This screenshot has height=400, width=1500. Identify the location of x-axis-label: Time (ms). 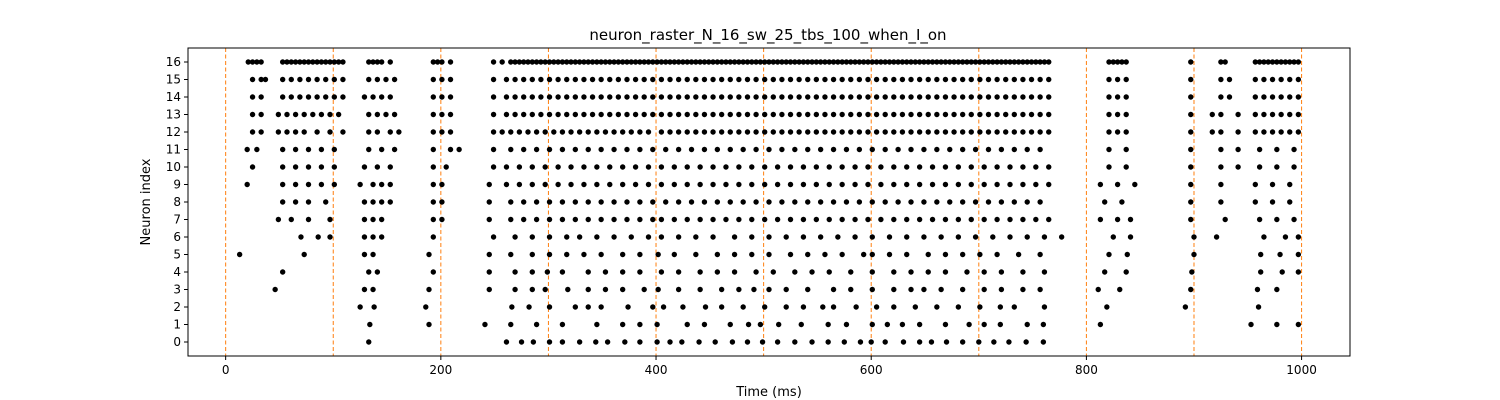
(768, 392).